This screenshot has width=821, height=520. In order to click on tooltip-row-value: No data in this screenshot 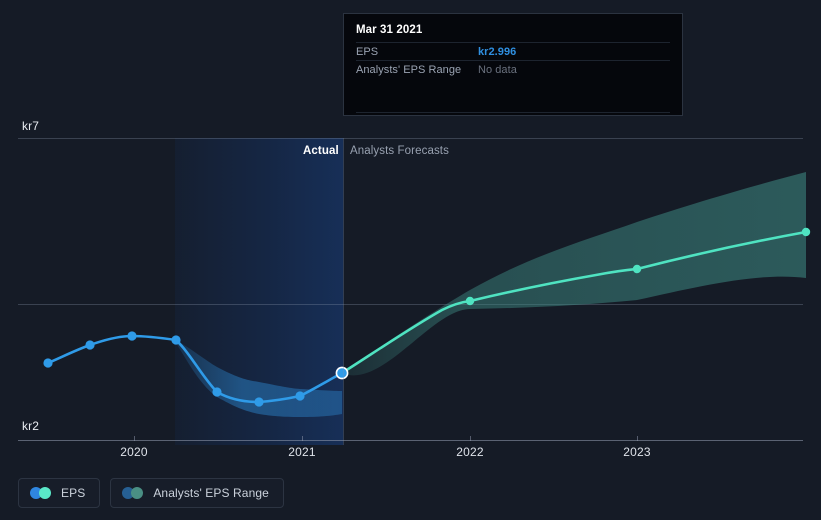, I will do `click(497, 69)`.